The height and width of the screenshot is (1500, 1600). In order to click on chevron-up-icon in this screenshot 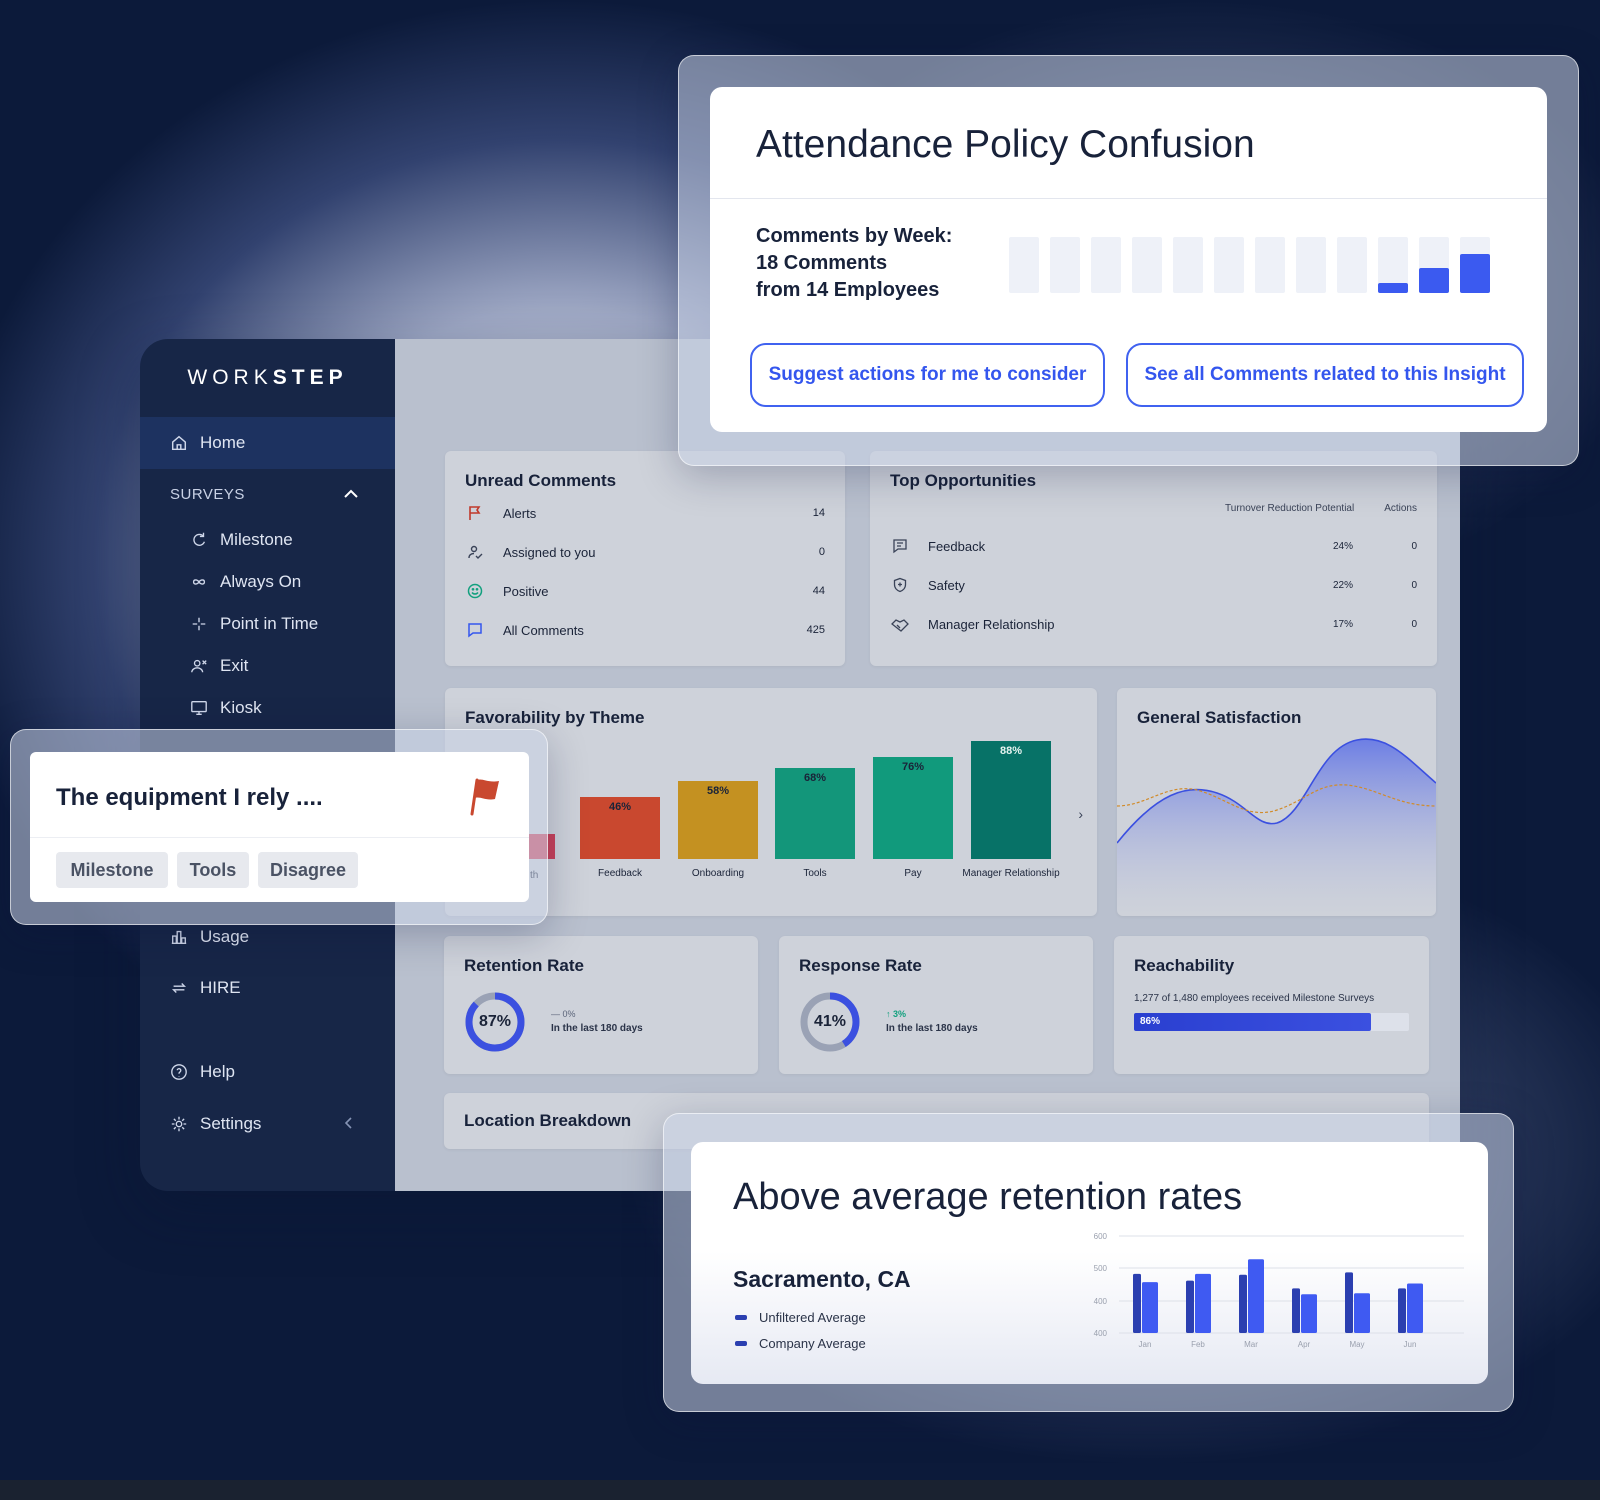, I will do `click(351, 494)`.